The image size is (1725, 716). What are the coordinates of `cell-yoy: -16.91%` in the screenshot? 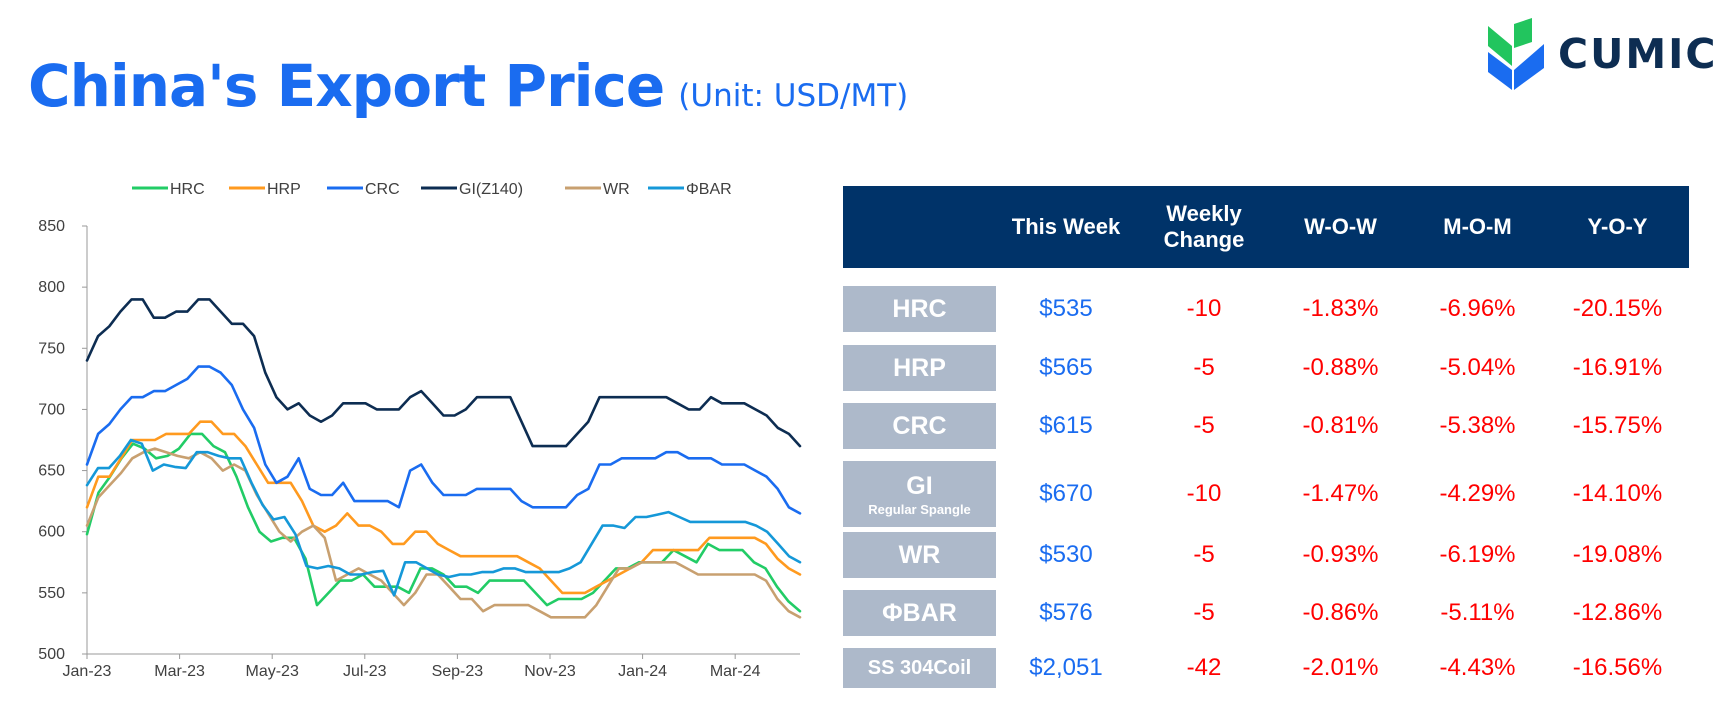 It's located at (1617, 367).